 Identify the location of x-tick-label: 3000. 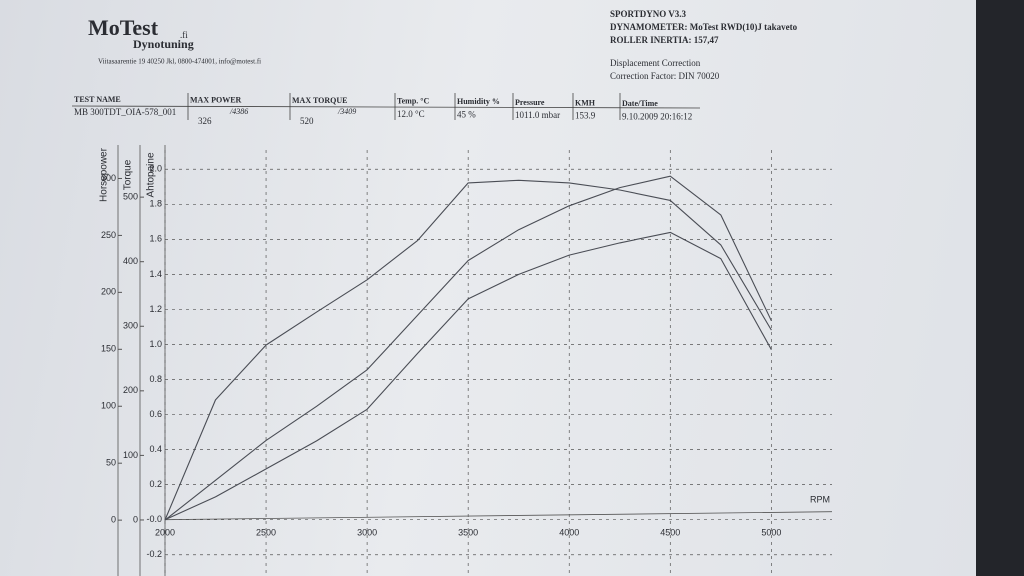
(367, 532).